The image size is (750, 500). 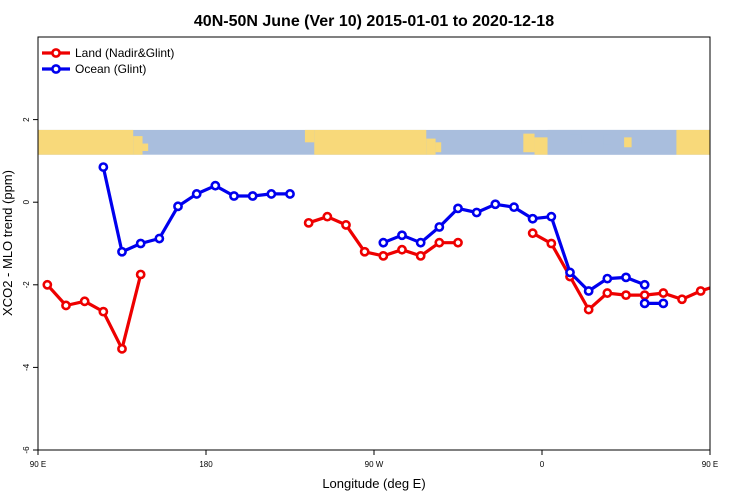 I want to click on y-tick-label: -4, so click(x=26, y=367).